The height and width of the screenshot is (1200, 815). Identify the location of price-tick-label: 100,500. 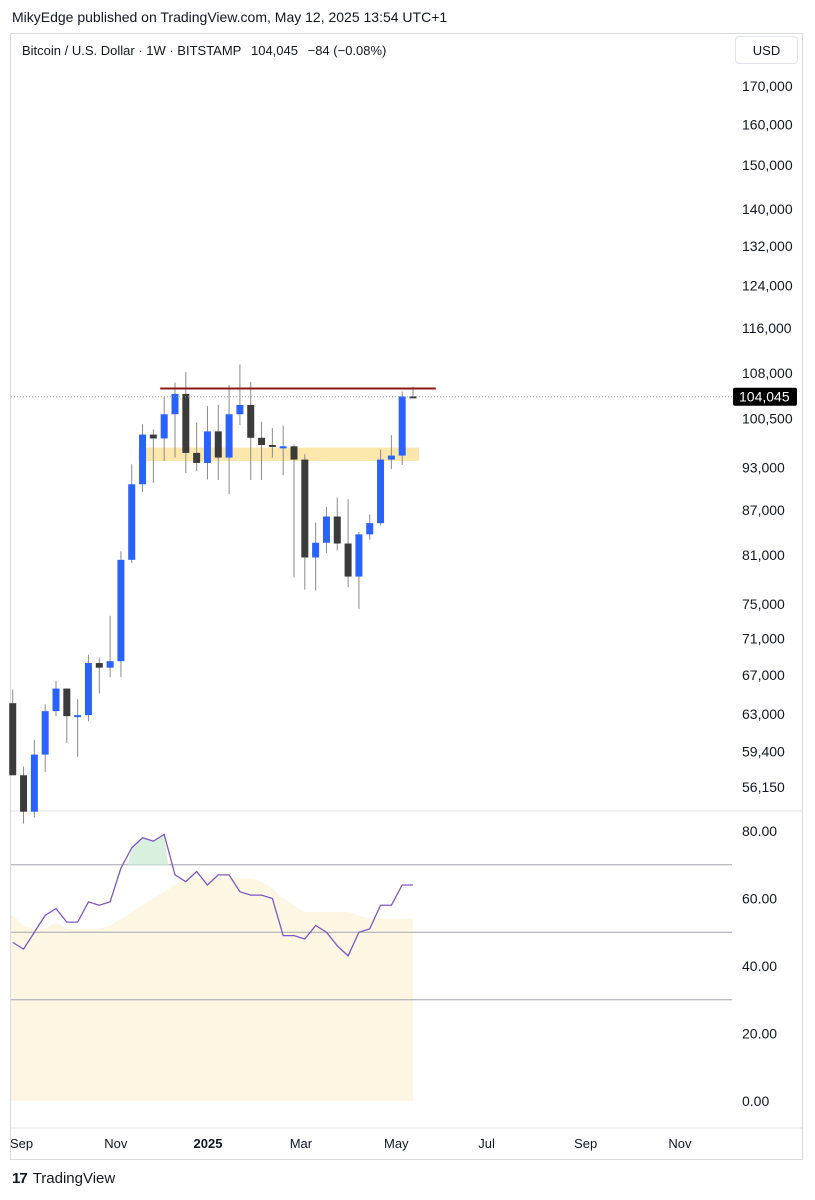
(767, 419).